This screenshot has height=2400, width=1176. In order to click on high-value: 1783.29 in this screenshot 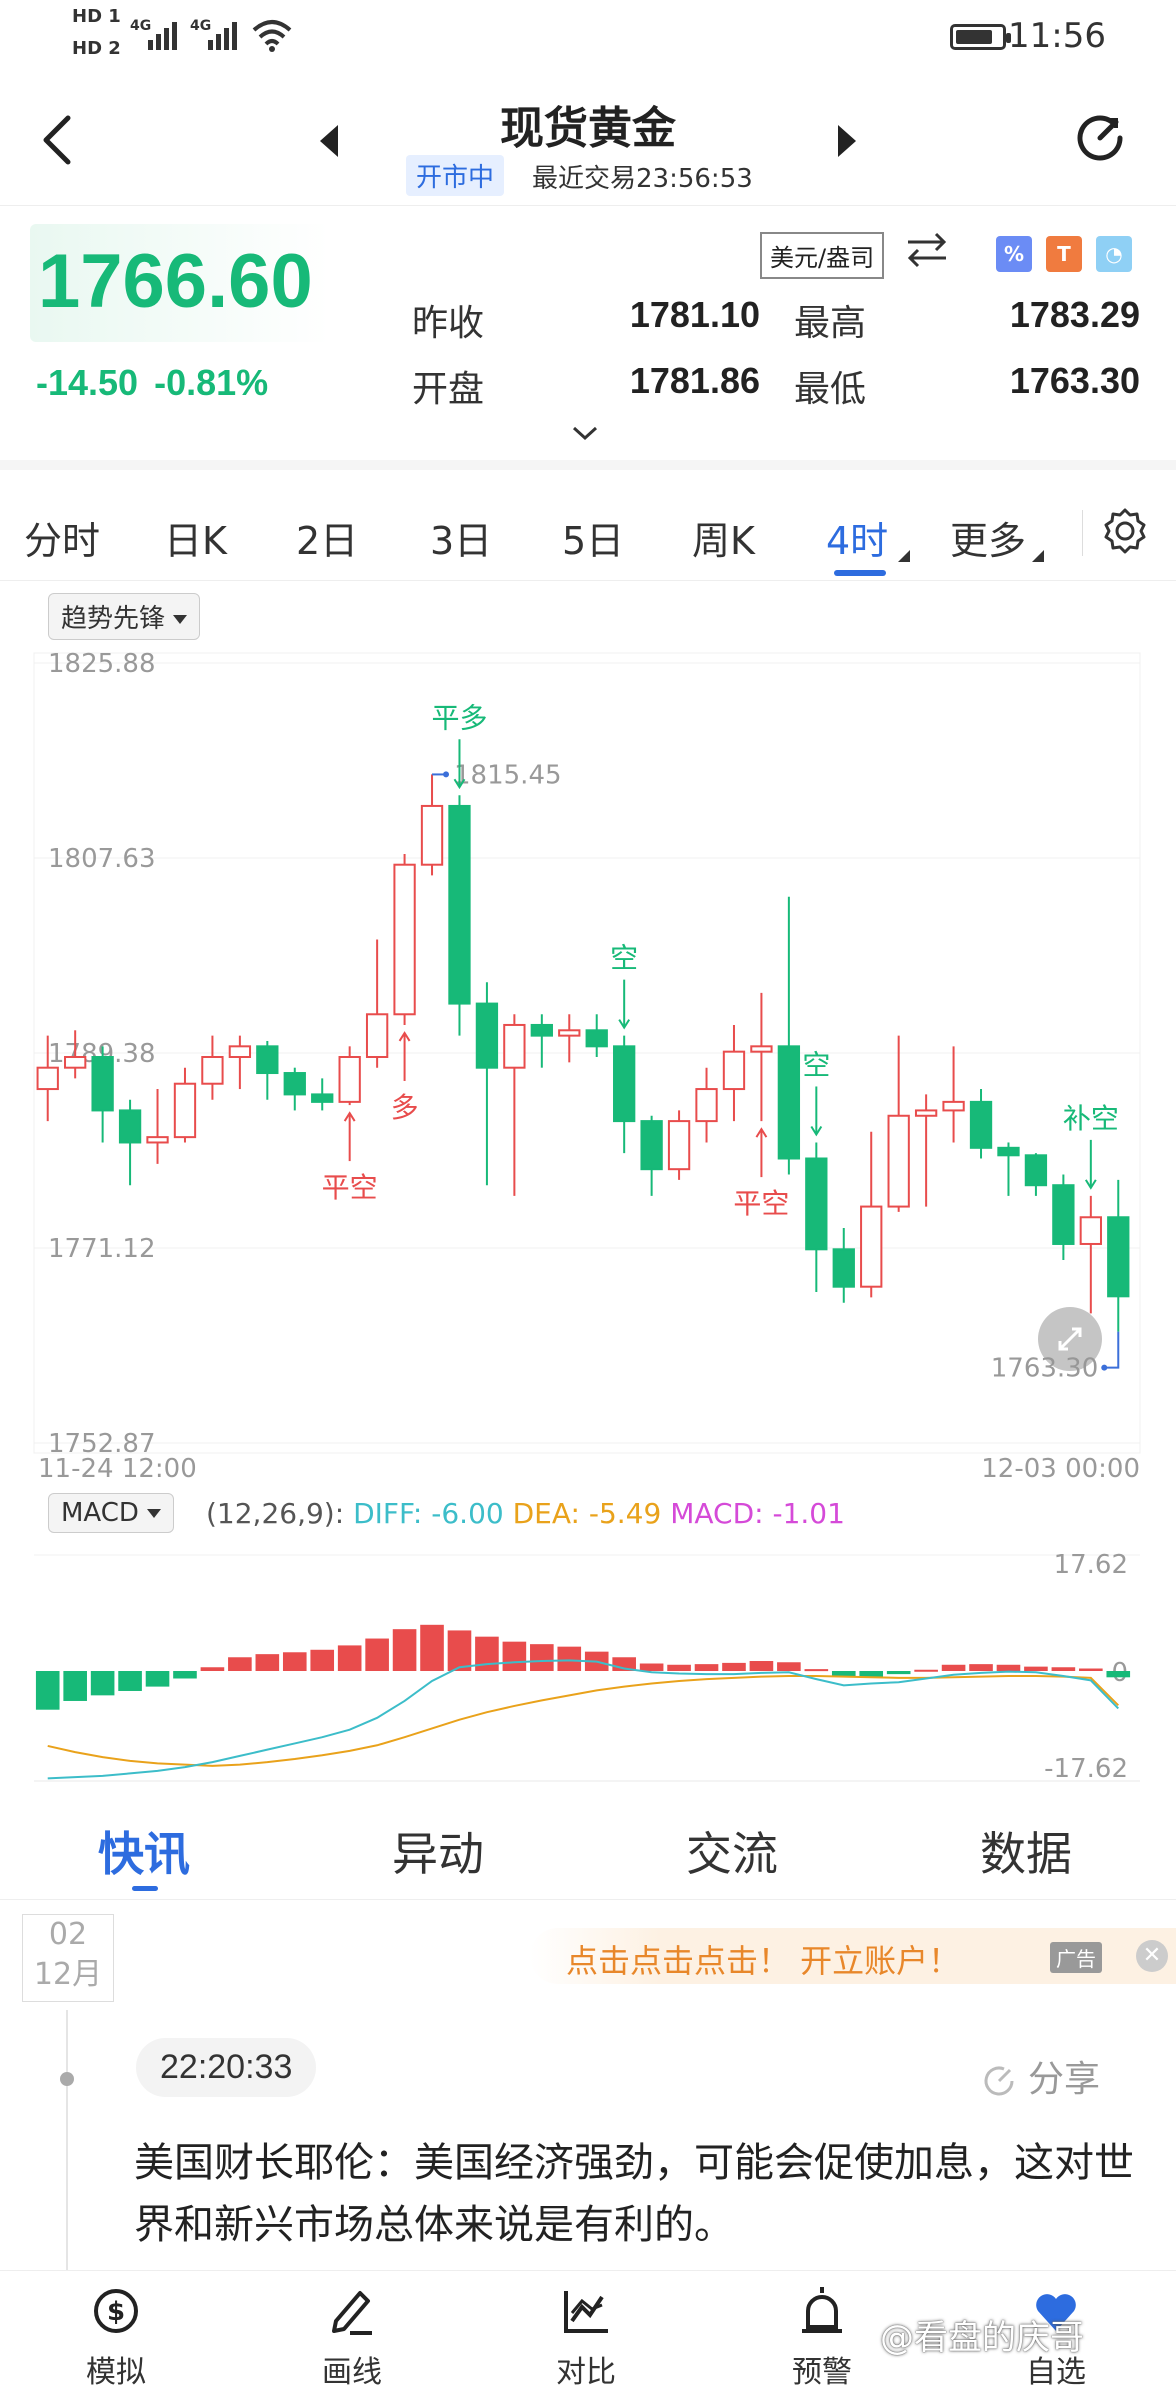, I will do `click(1074, 314)`.